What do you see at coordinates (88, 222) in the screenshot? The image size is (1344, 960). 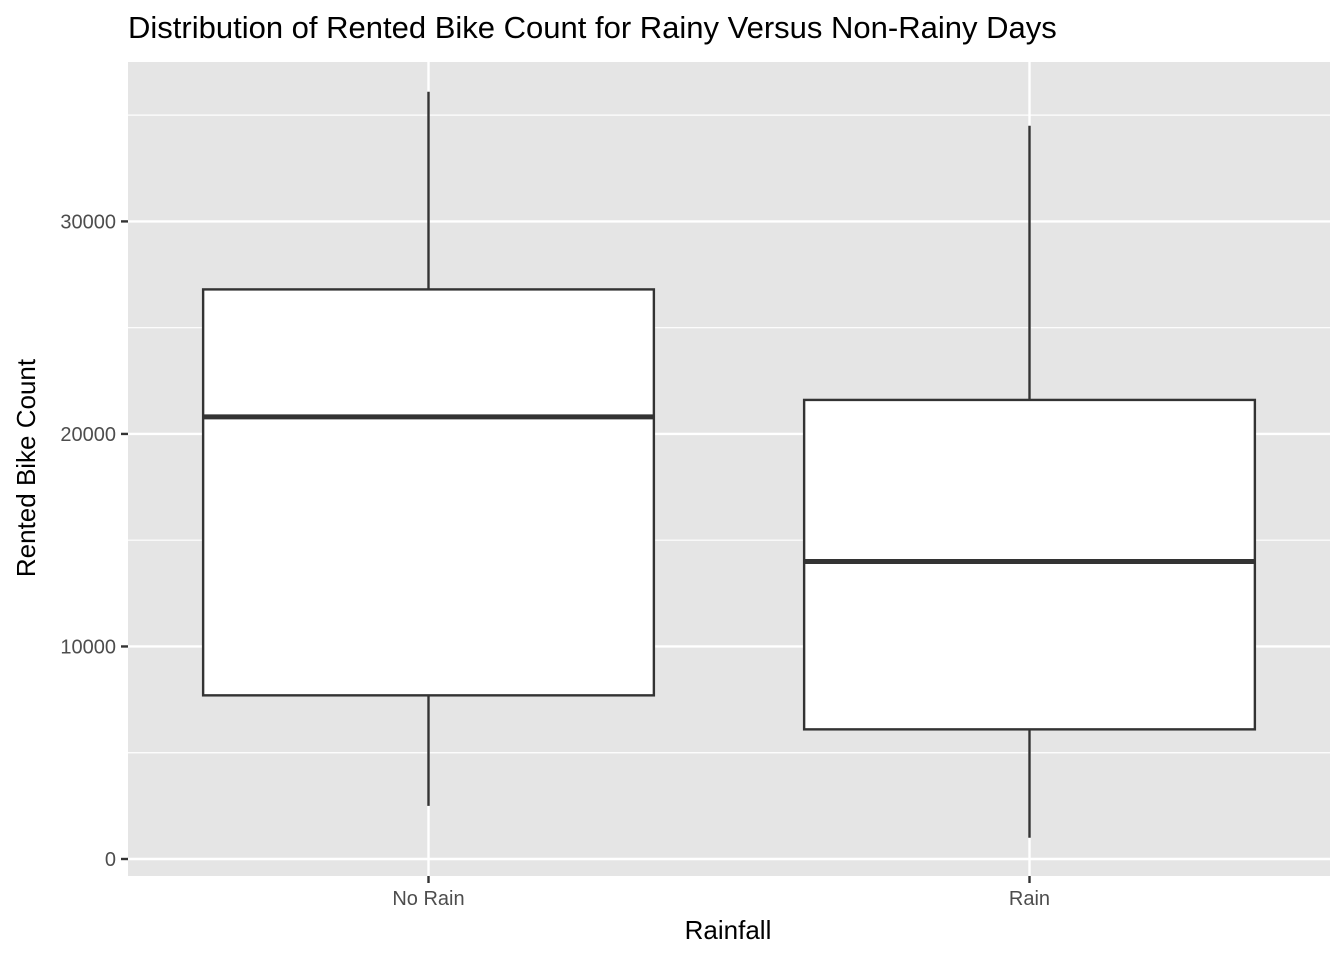 I see `y-tick-label: 30000` at bounding box center [88, 222].